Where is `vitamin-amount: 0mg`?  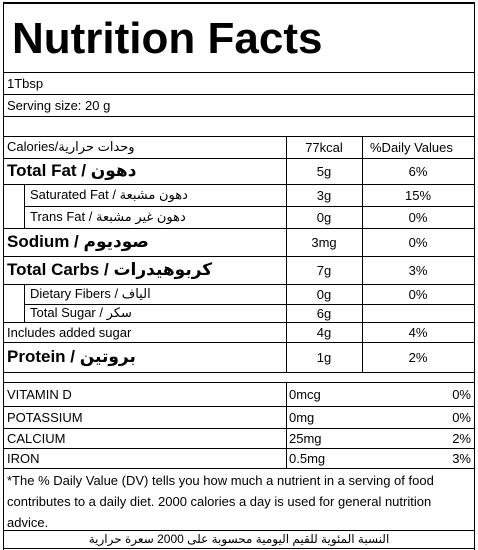 vitamin-amount: 0mg is located at coordinates (302, 417).